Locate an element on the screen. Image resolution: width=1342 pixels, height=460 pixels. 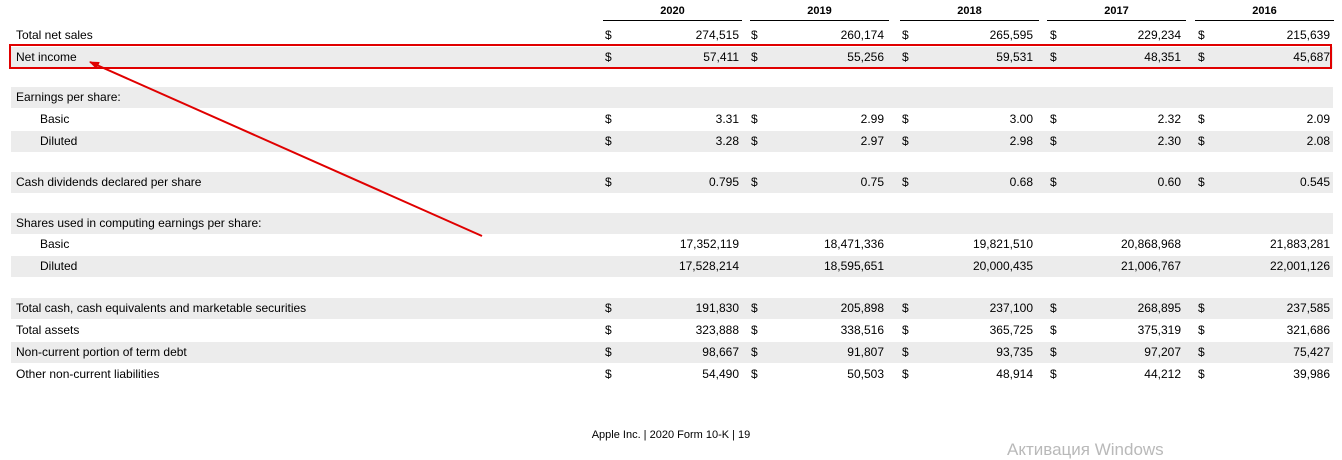
cell-value: 2.32 is located at coordinates (1169, 119).